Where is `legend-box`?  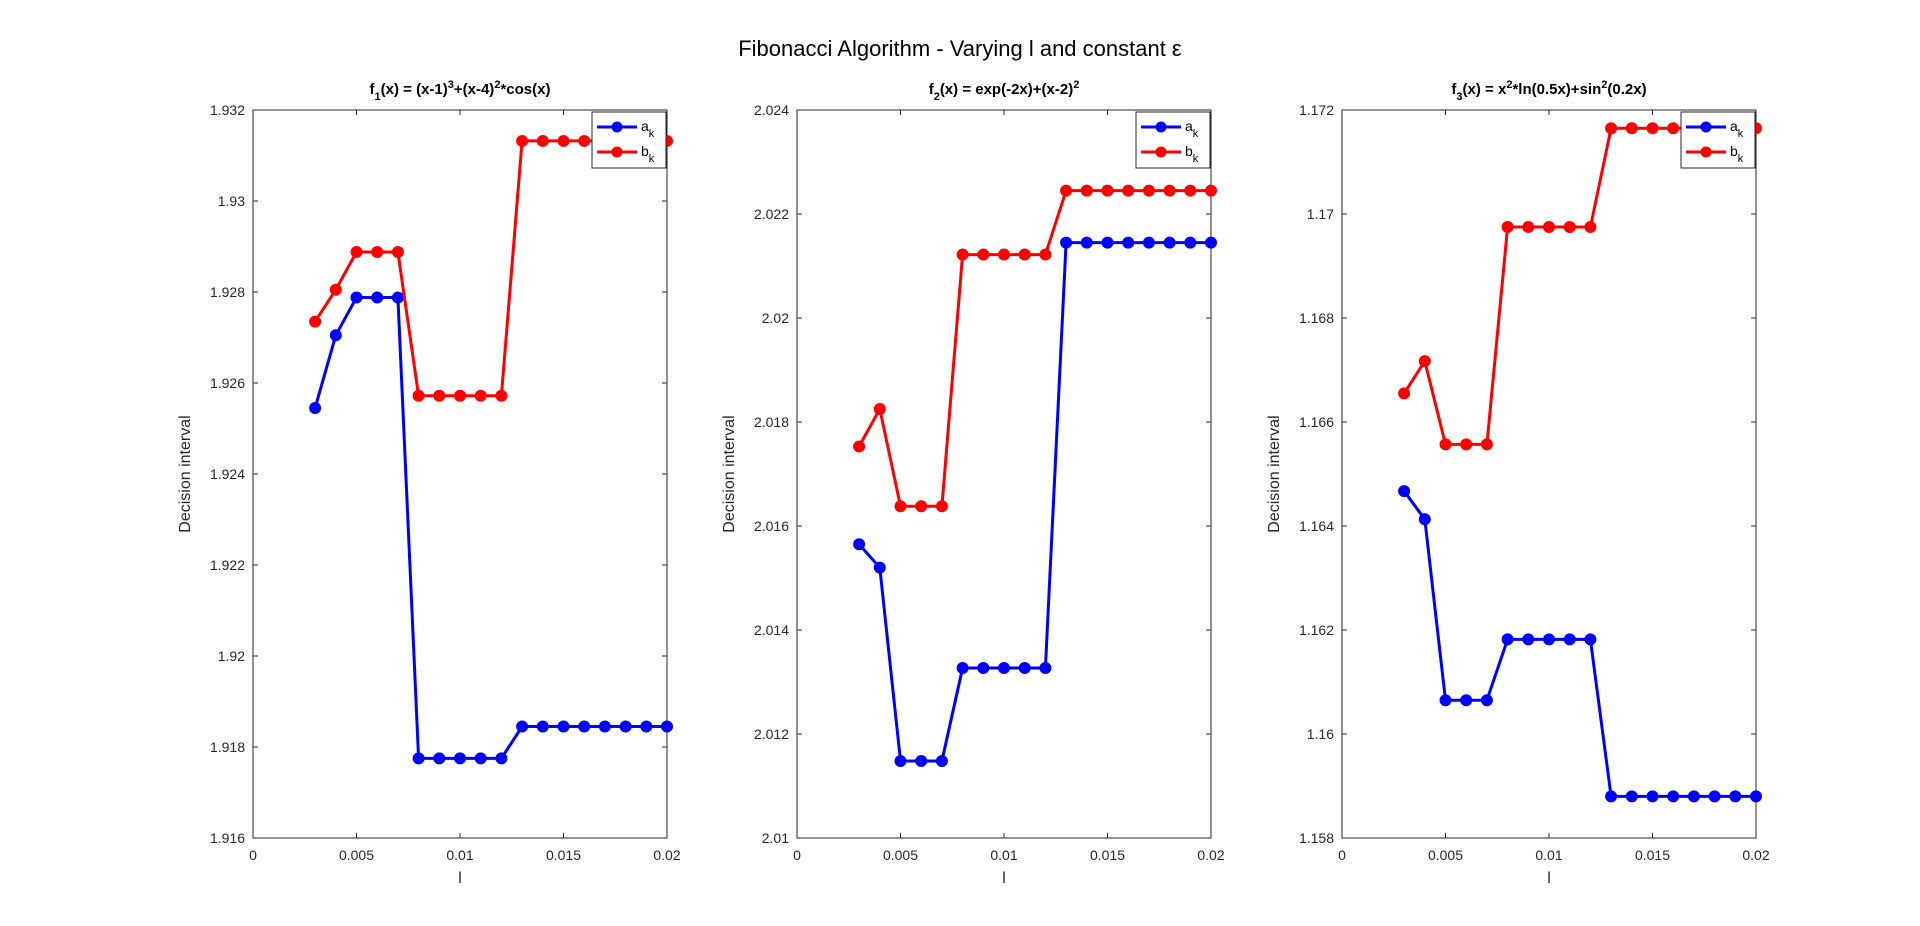
legend-box is located at coordinates (1718, 140).